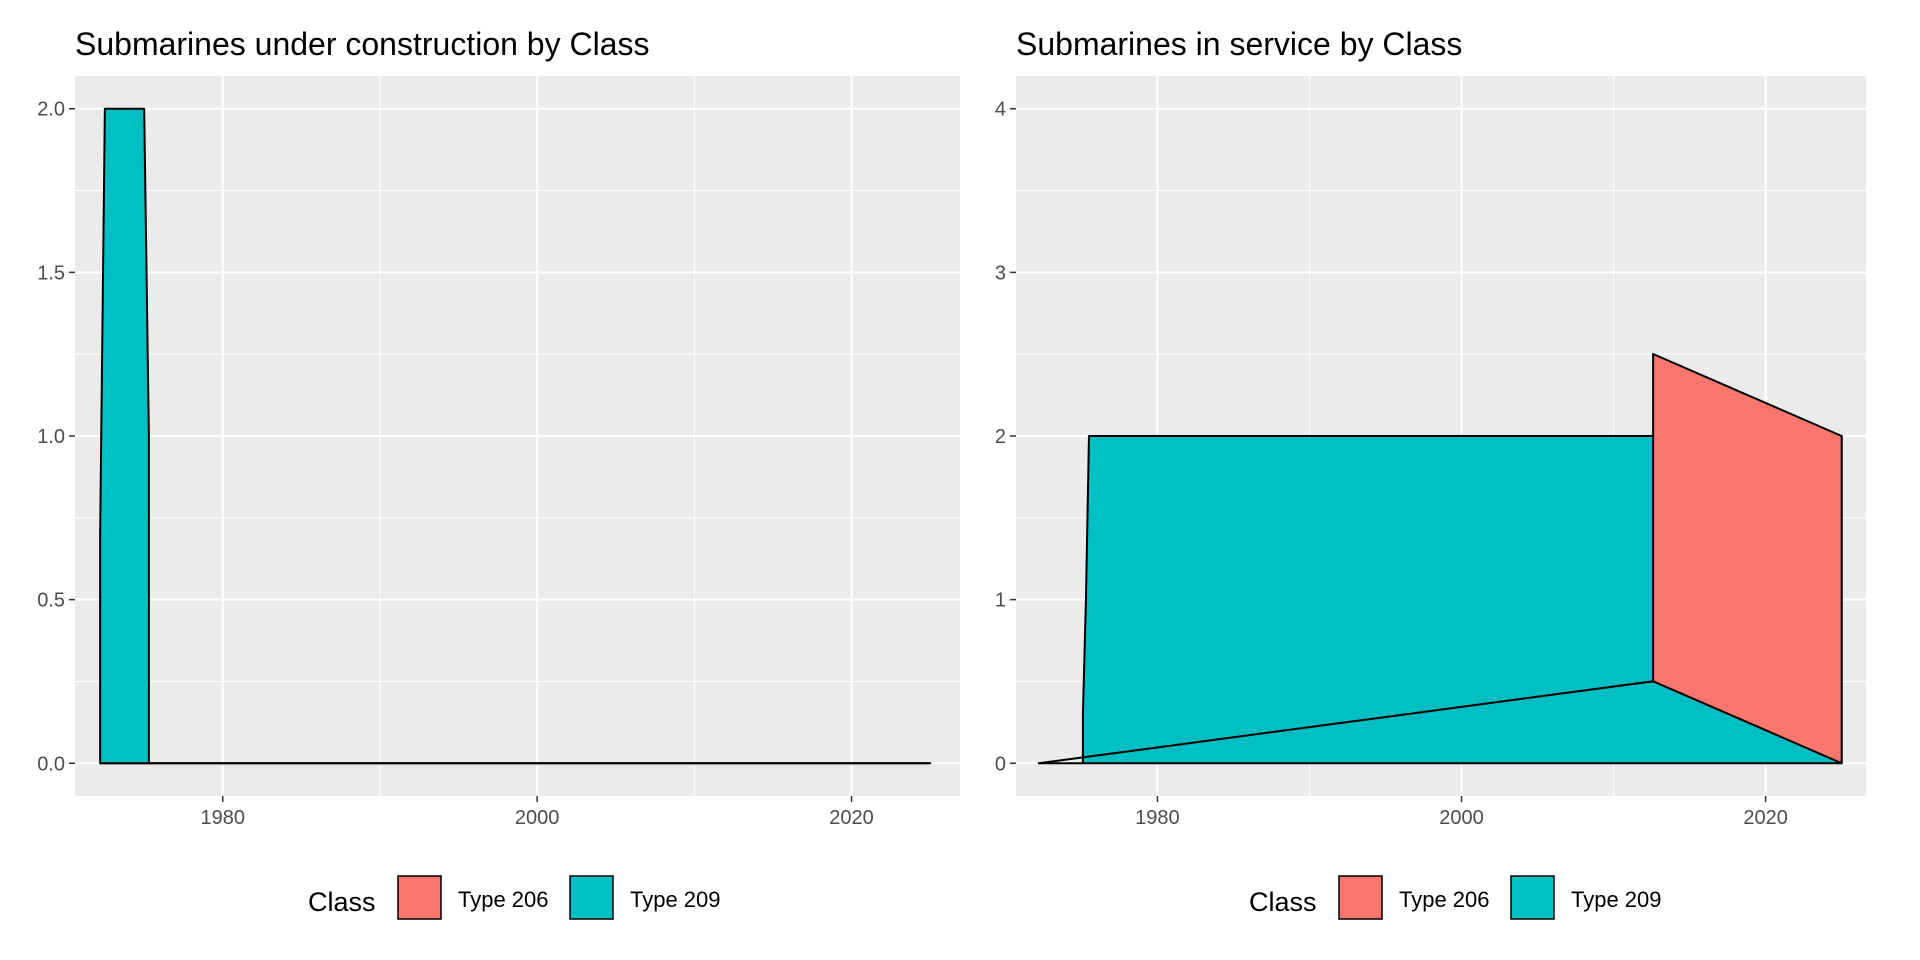 Image resolution: width=1920 pixels, height=960 pixels. I want to click on chart-title: Submarines in service by Class, so click(1239, 44).